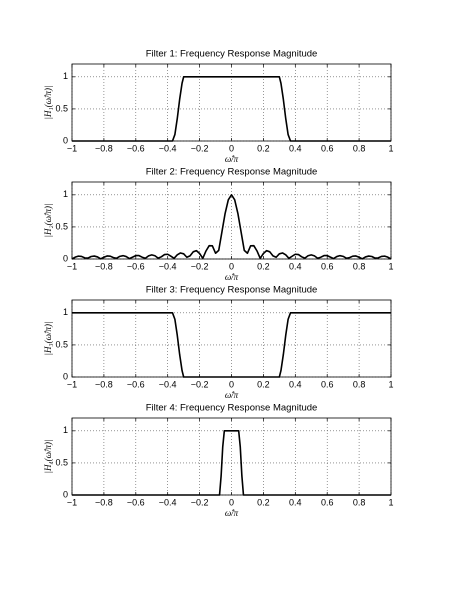 The image size is (474, 595). What do you see at coordinates (48, 221) in the screenshot?
I see `y-axis-label: |H₂(ω̂/π)|` at bounding box center [48, 221].